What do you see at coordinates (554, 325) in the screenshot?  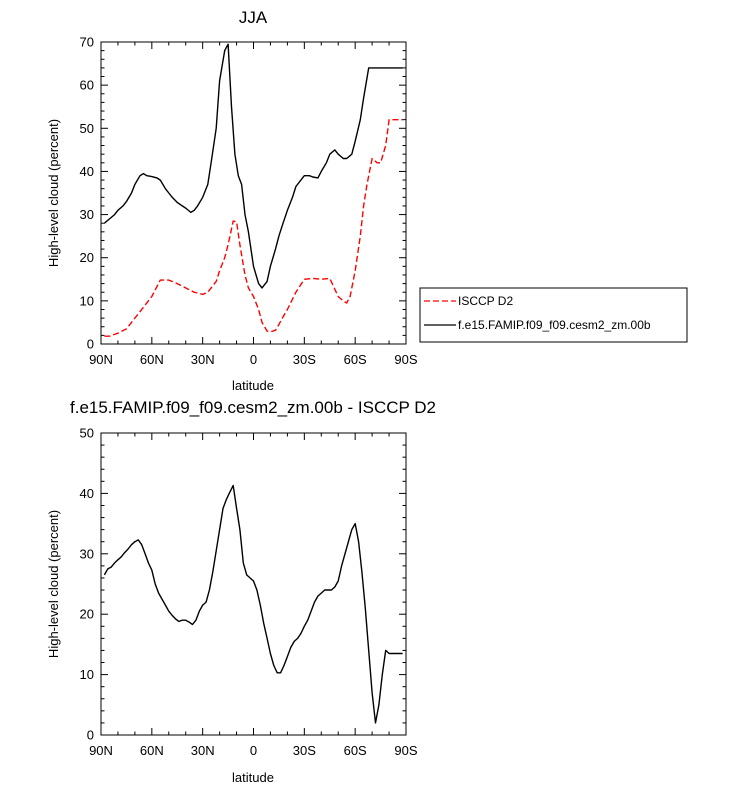 I see `legend-label-cesm2: f.e15.FAMIP.f09_f09.cesm2_zm.00b` at bounding box center [554, 325].